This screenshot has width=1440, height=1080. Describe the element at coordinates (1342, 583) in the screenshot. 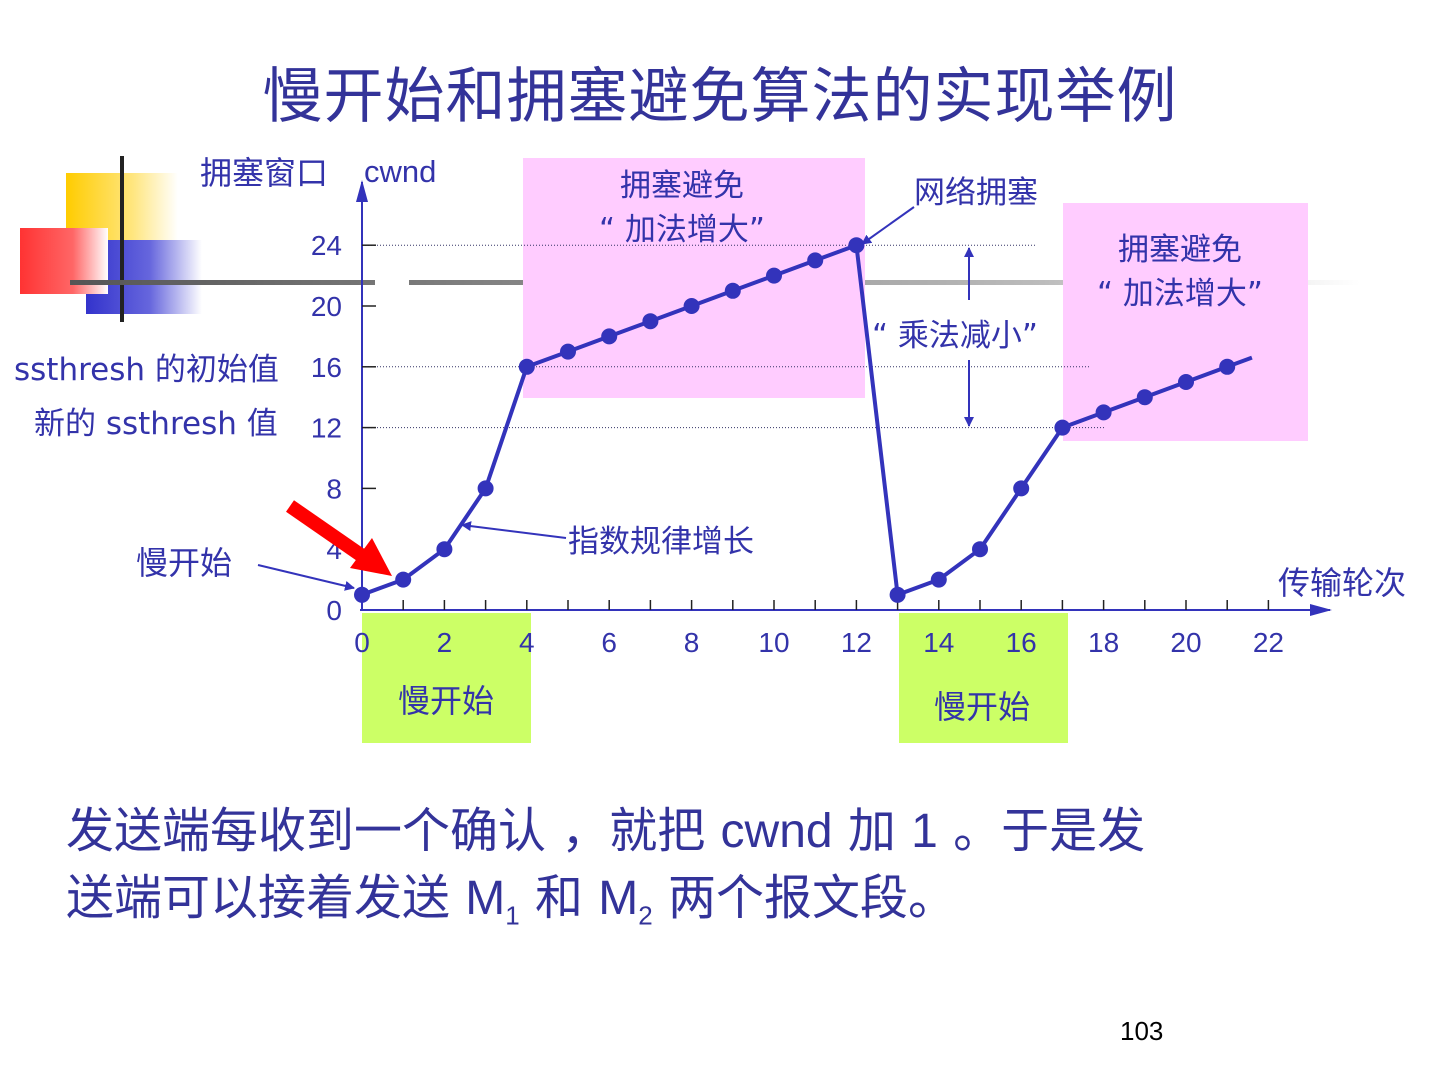

I see `x-axis-label: 传输轮次` at that location.